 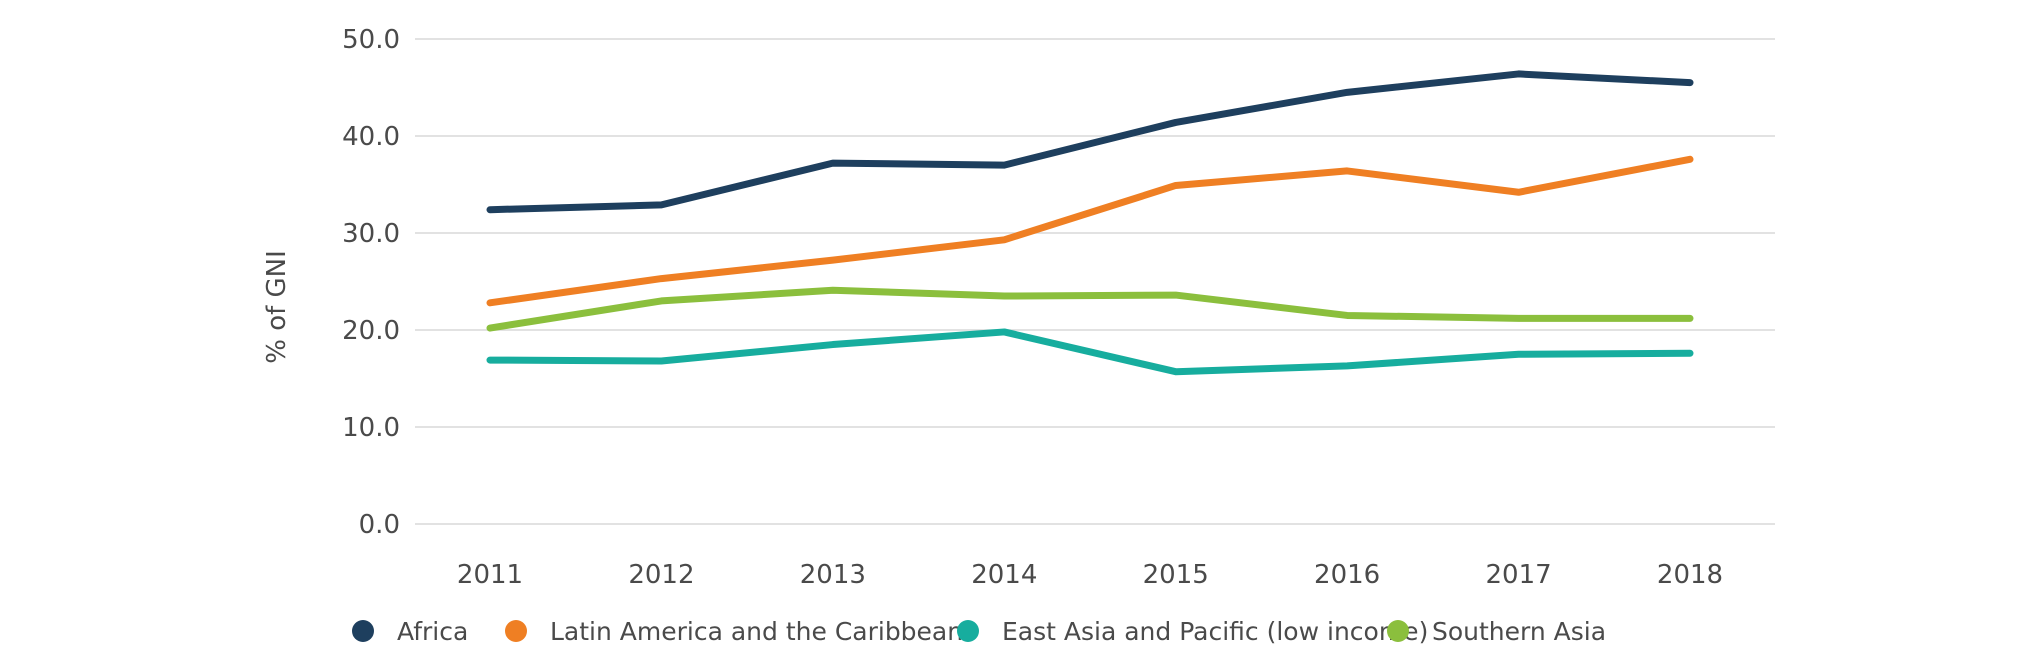 I want to click on x-tick-label: 2016, so click(x=1347, y=575).